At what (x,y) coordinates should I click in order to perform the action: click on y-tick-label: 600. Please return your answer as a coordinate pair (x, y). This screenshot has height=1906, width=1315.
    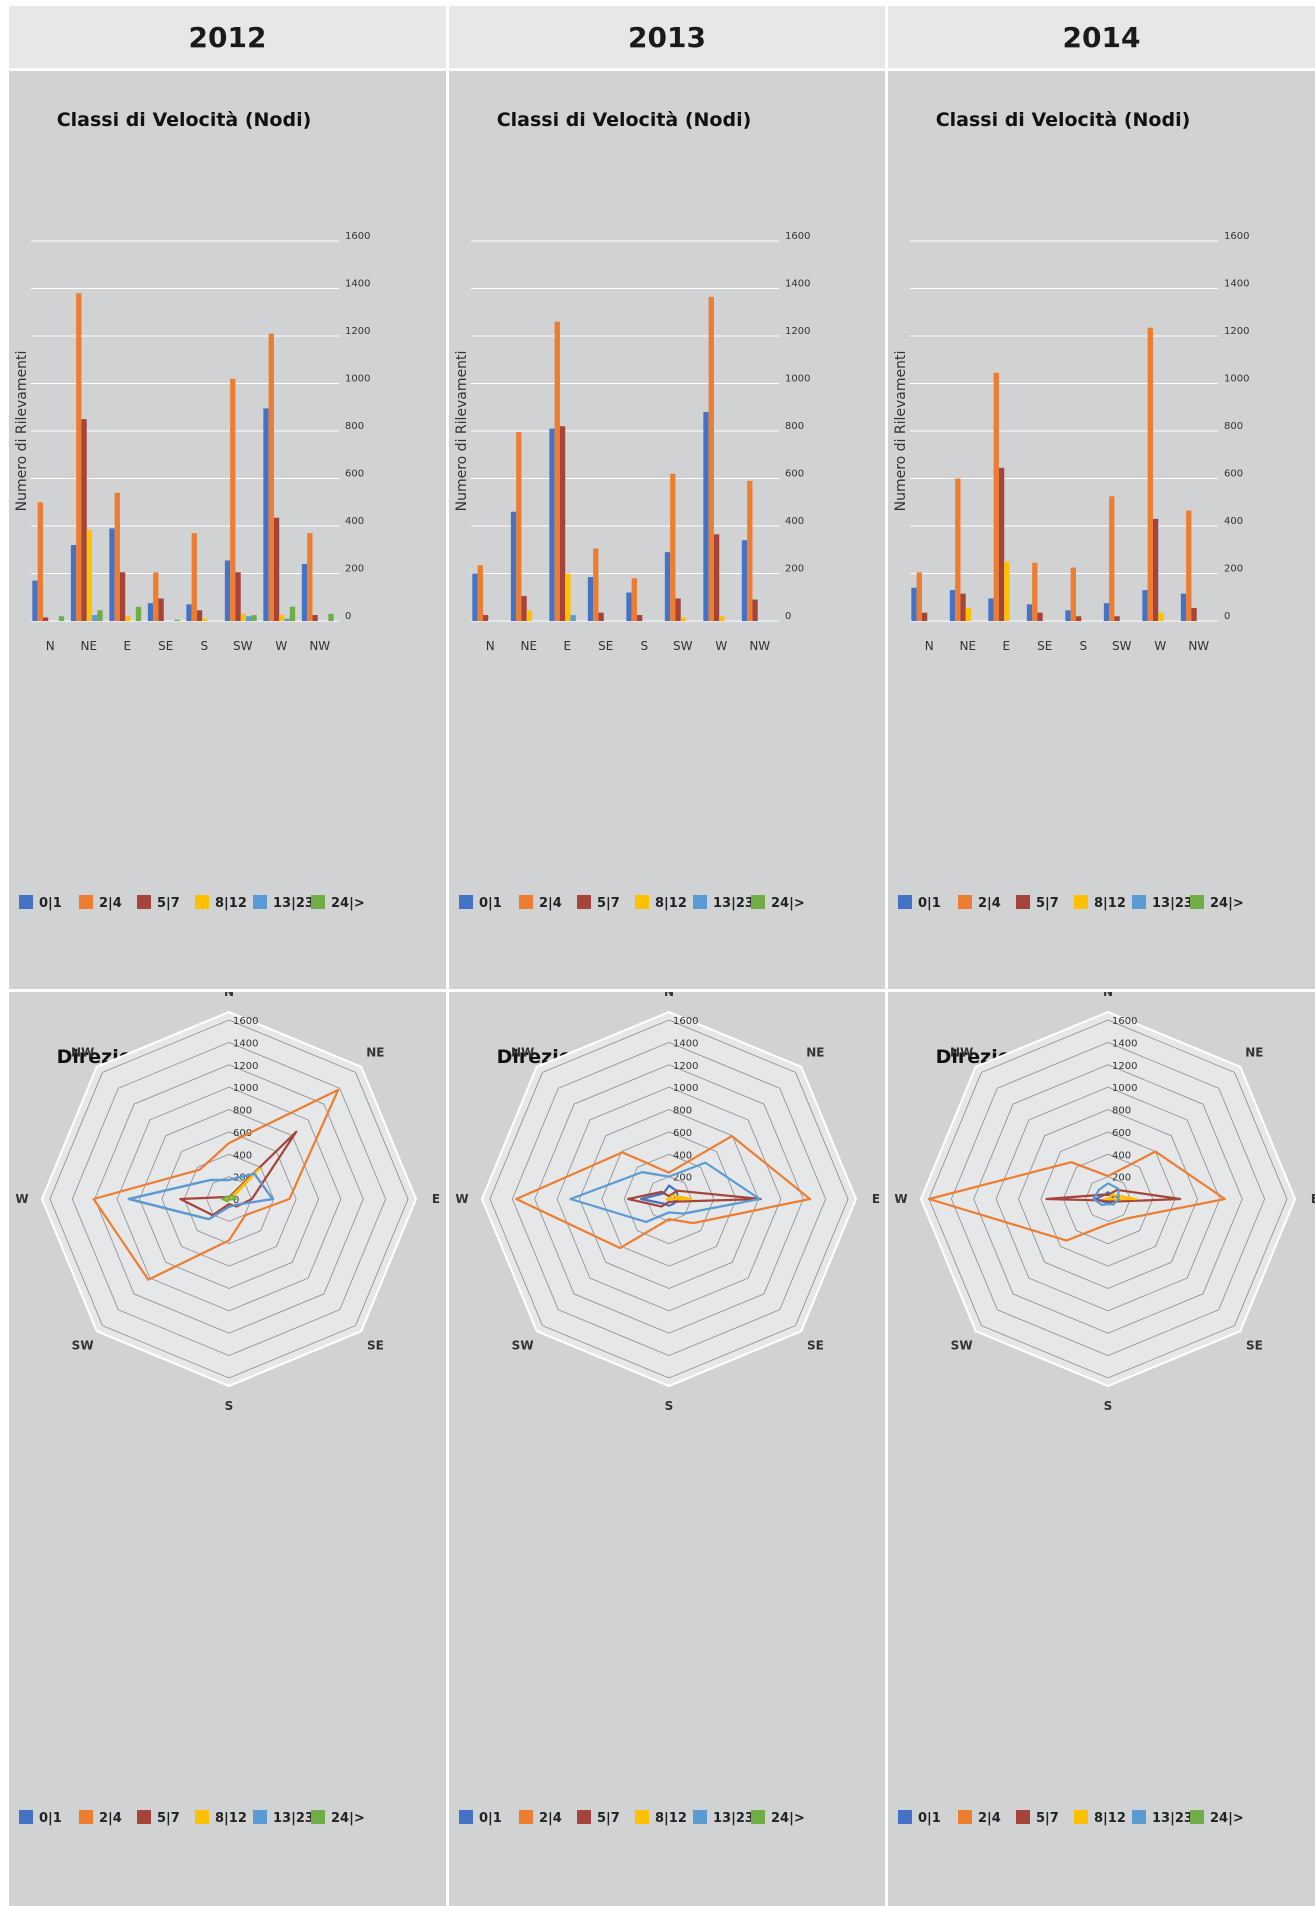
    Looking at the image, I should click on (1233, 474).